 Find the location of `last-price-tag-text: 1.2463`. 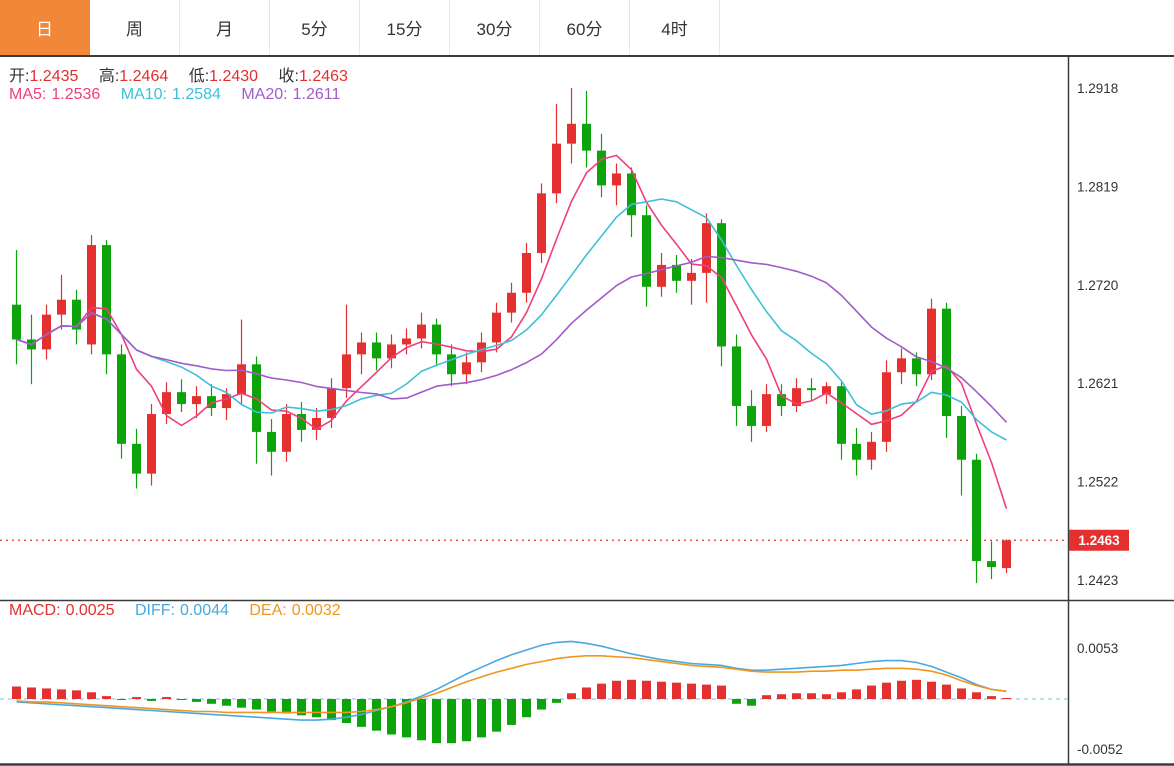

last-price-tag-text: 1.2463 is located at coordinates (1099, 540).